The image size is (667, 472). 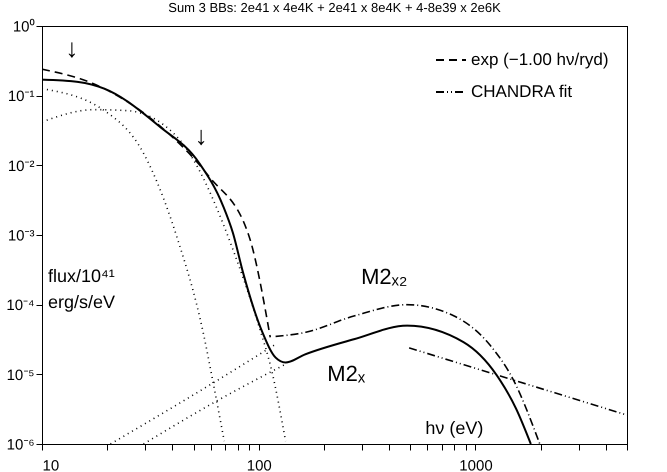 I want to click on annotation: M2ₓ₂, so click(x=384, y=276).